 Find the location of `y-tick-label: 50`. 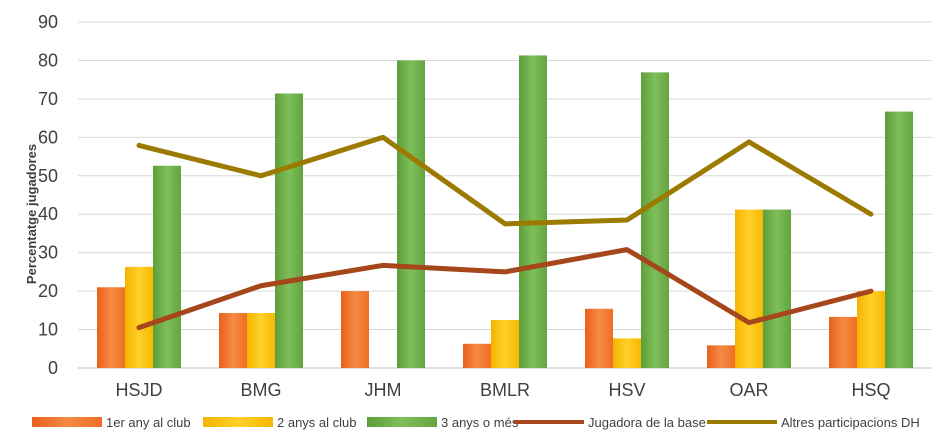

y-tick-label: 50 is located at coordinates (48, 176).